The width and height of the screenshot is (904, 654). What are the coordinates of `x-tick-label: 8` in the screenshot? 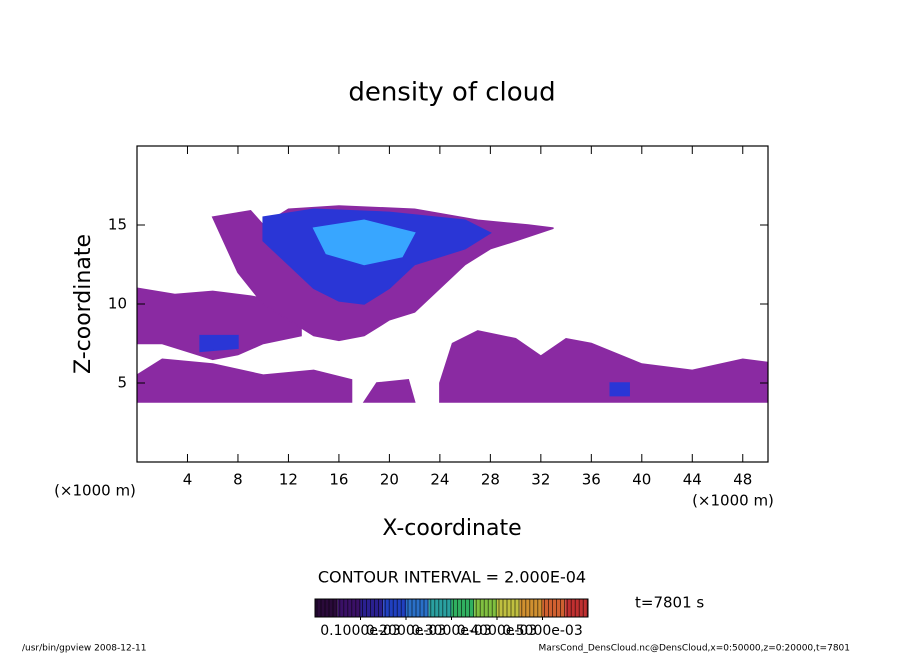 It's located at (238, 480).